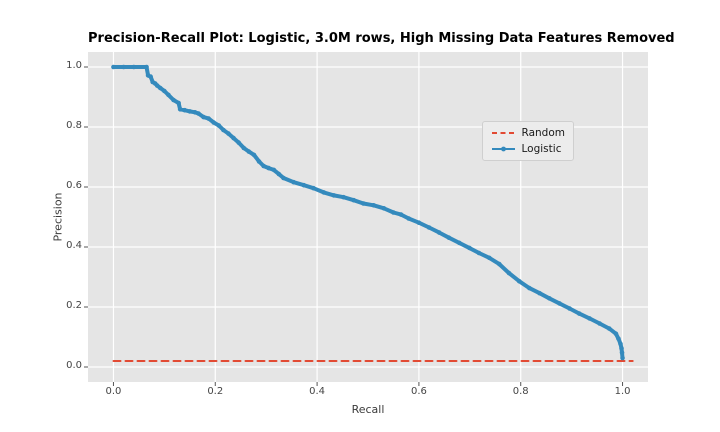 Image resolution: width=720 pixels, height=432 pixels. I want to click on x-tick-label: 1.0, so click(622, 391).